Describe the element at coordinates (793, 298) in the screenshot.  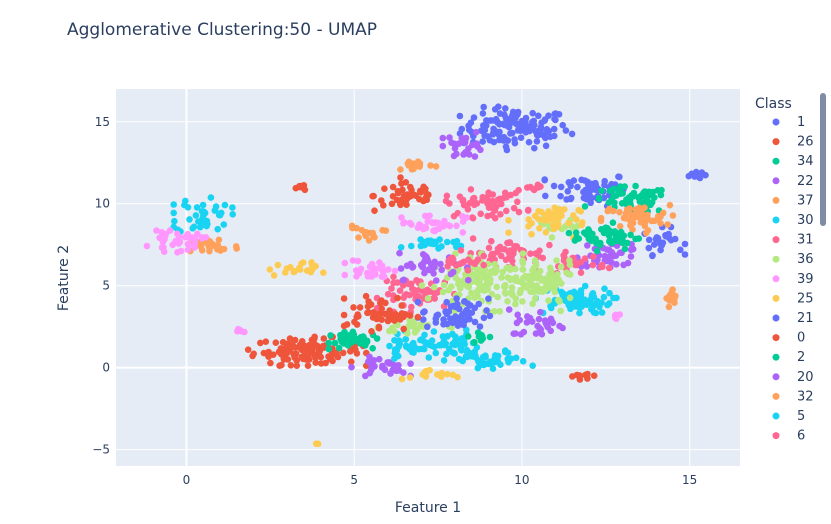
I see `legend-item-25: 25` at that location.